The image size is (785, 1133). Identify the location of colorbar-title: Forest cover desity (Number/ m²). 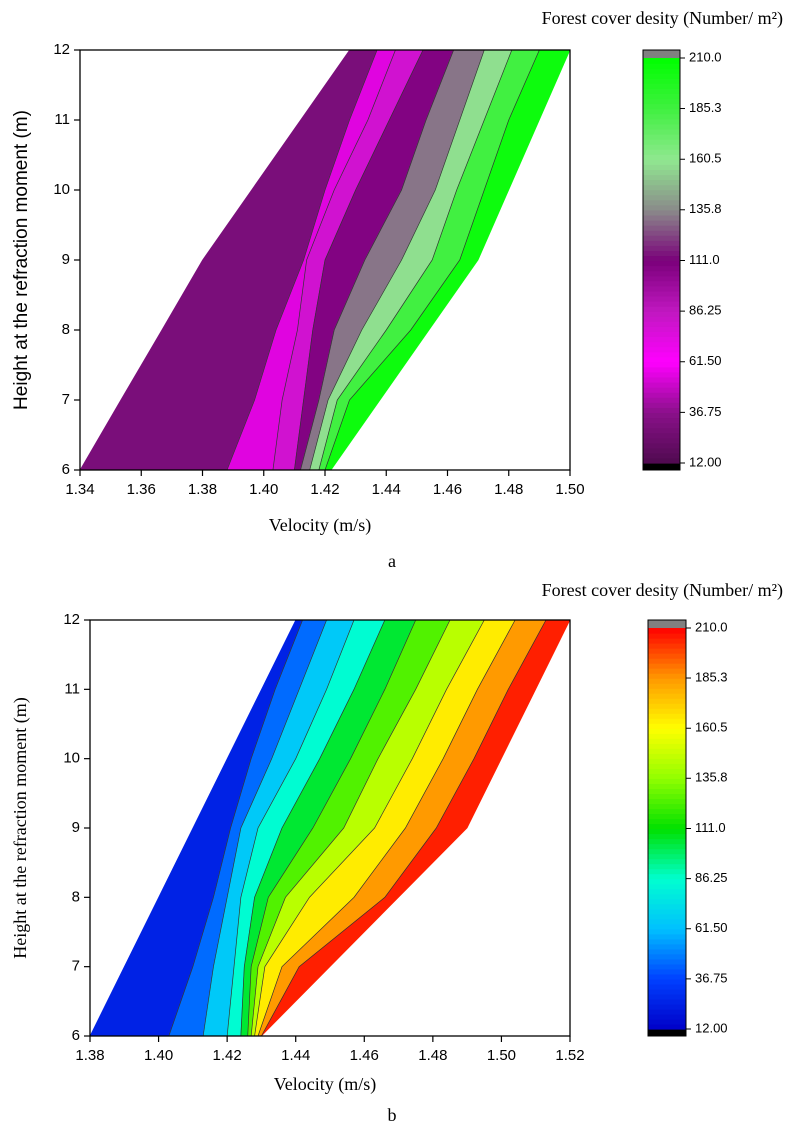
(662, 590).